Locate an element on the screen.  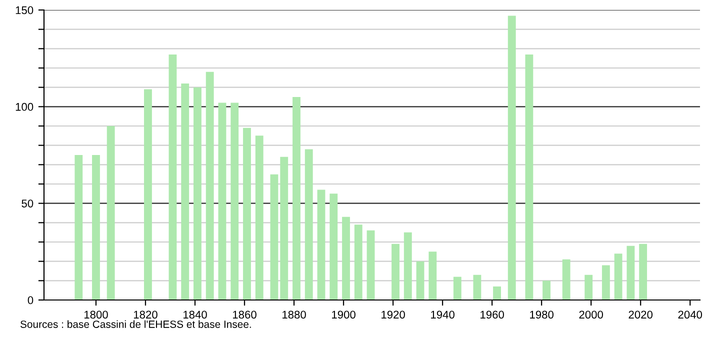
y-tick-label: 150 is located at coordinates (25, 10).